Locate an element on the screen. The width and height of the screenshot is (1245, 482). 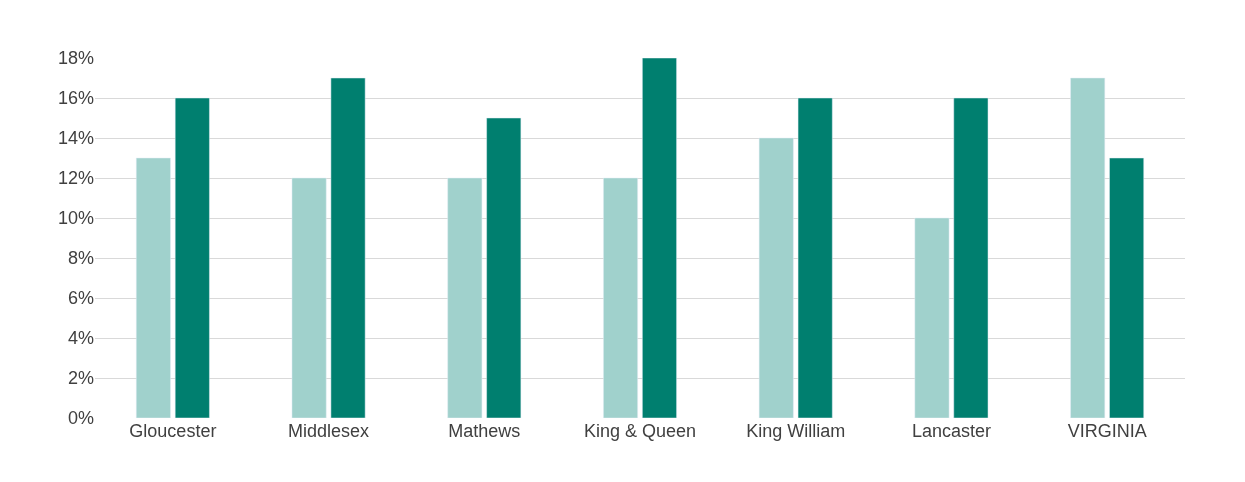
x-tick-label: Gloucester is located at coordinates (173, 431).